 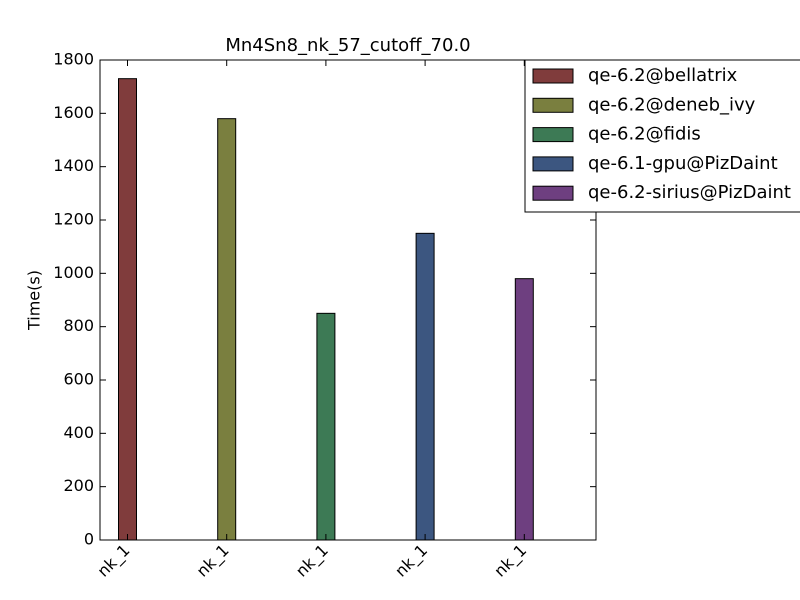 I want to click on legend-label: qe-6.1-gpu@PizDaint, so click(x=683, y=163).